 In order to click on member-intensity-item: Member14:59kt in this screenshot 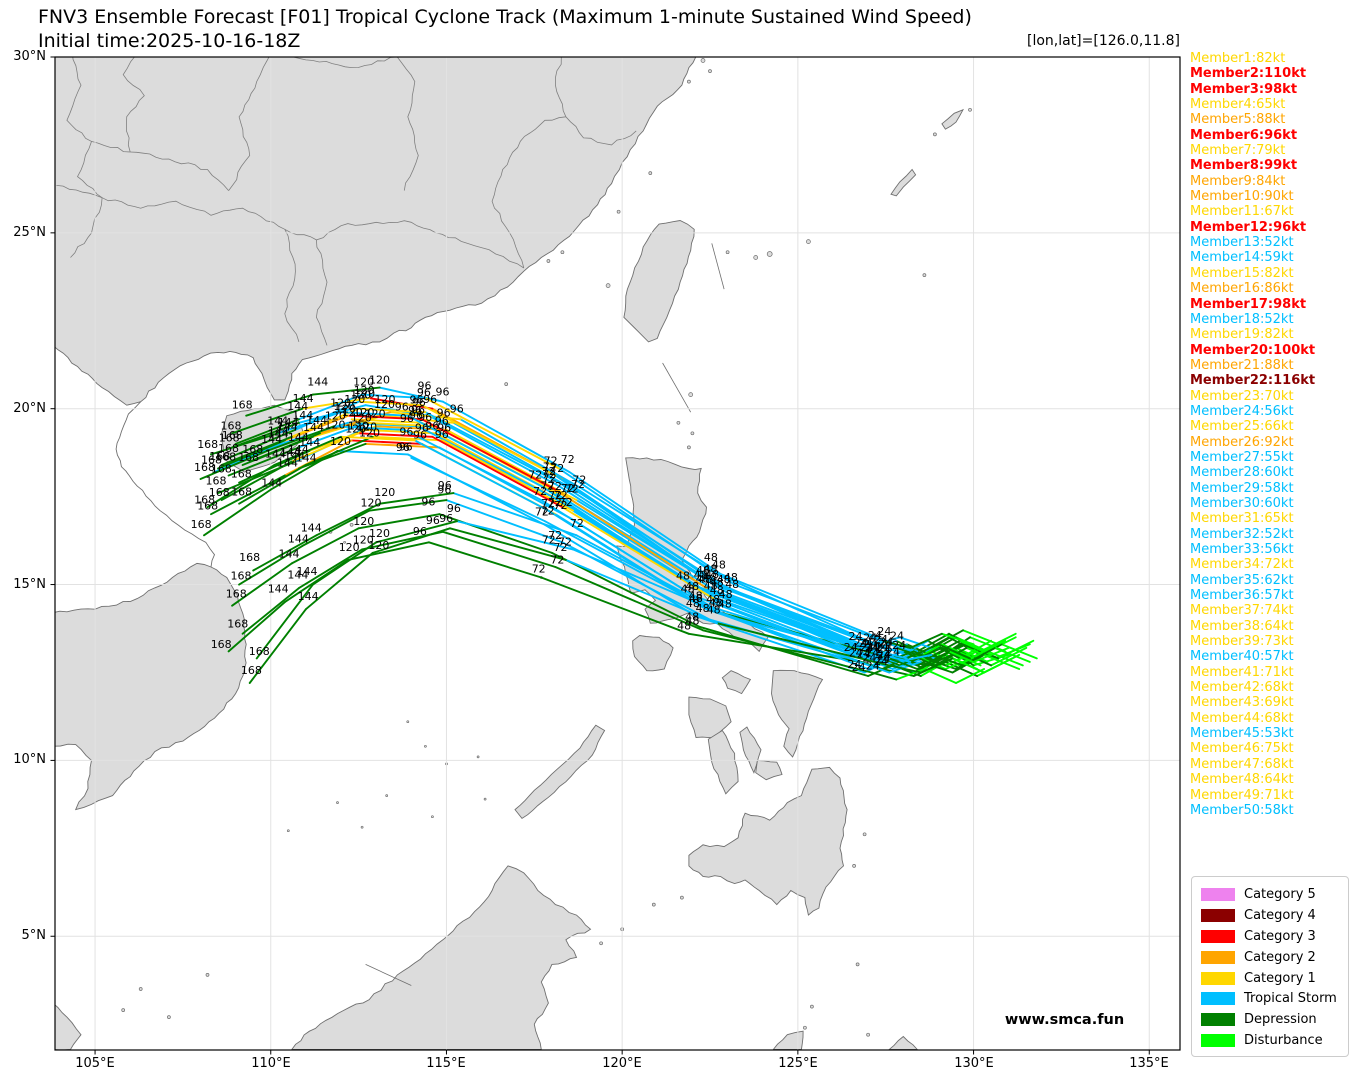, I will do `click(1242, 258)`.